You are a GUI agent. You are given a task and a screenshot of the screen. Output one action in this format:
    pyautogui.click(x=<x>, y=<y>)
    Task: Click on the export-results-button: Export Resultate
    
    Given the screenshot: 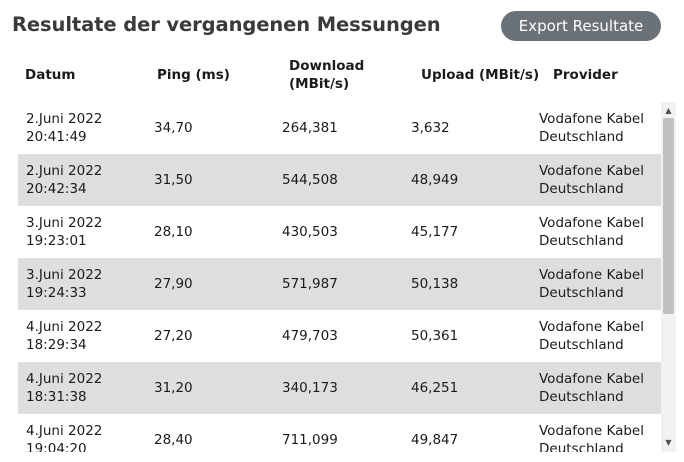 What is the action you would take?
    pyautogui.click(x=581, y=26)
    